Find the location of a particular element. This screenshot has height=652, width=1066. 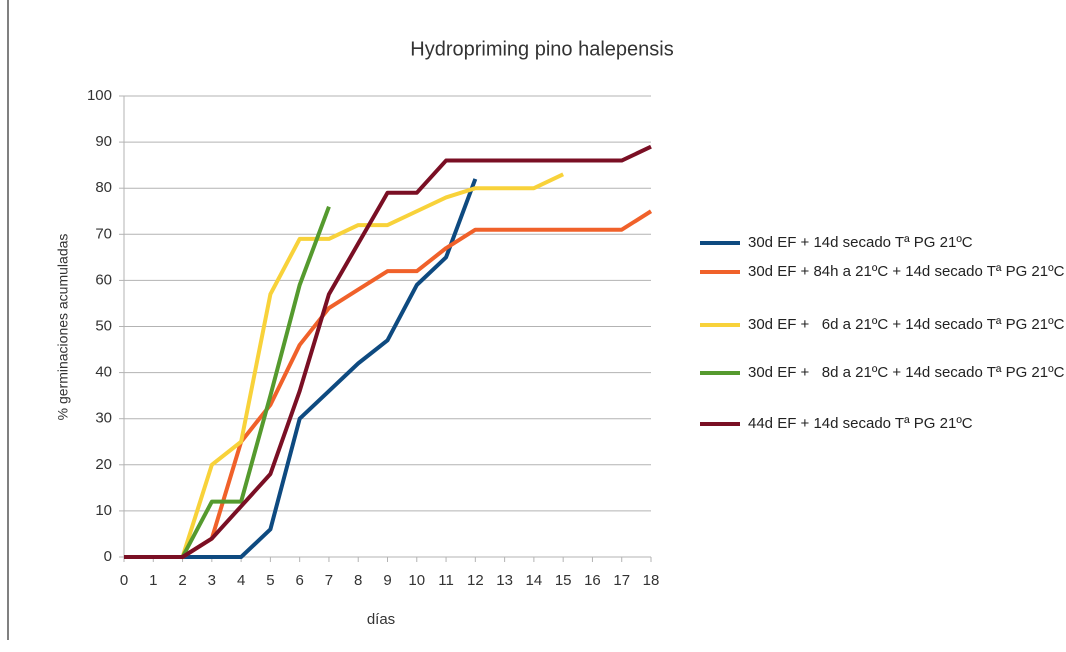

legend-label: 30d EF + 14d secado Tª PG 21ºC is located at coordinates (860, 242).